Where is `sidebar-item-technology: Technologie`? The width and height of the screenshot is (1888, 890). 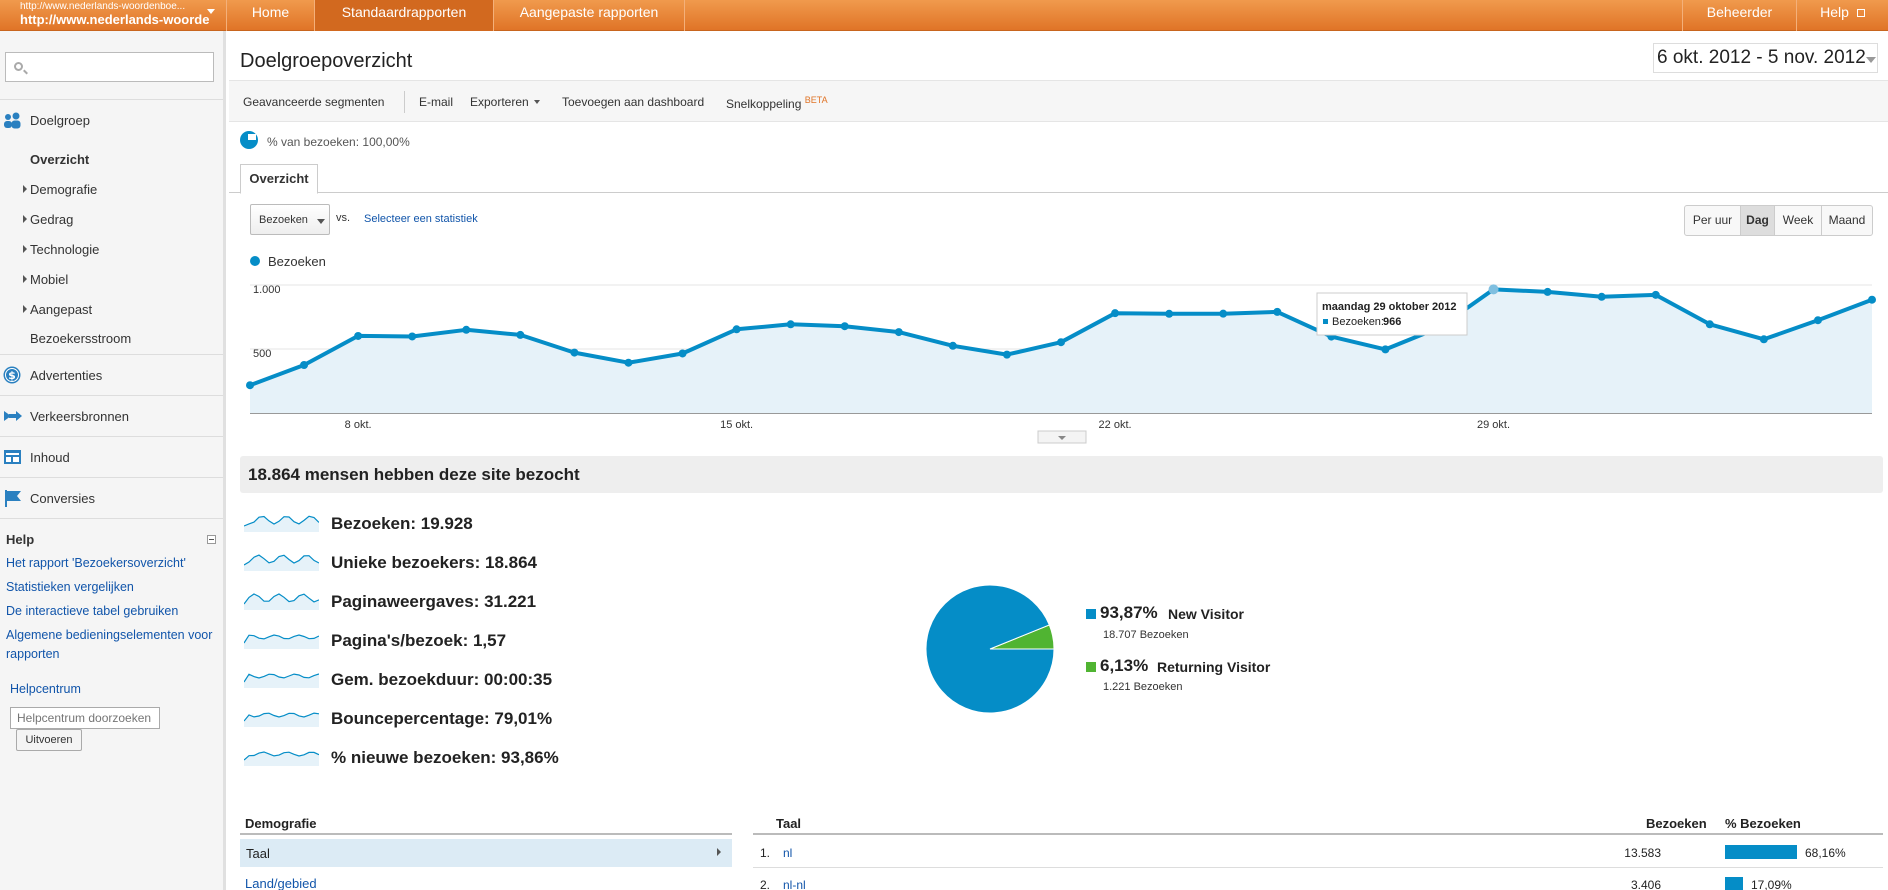
sidebar-item-technology: Technologie is located at coordinates (61, 249).